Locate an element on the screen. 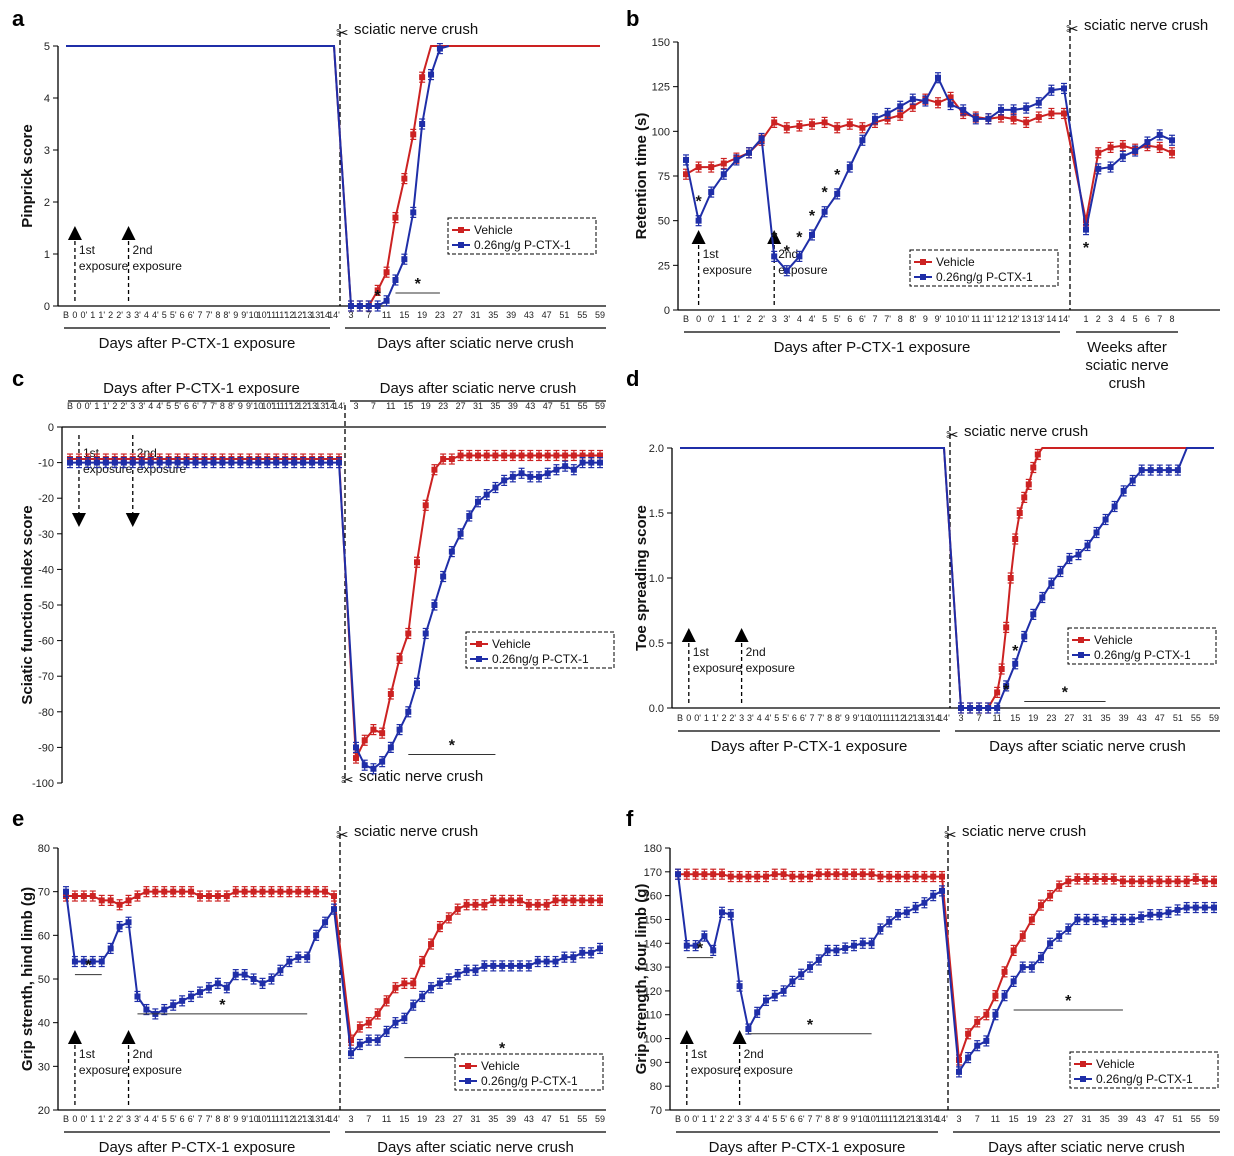 The height and width of the screenshot is (1156, 1234). y-tick-label: 50 is located at coordinates (664, 222).